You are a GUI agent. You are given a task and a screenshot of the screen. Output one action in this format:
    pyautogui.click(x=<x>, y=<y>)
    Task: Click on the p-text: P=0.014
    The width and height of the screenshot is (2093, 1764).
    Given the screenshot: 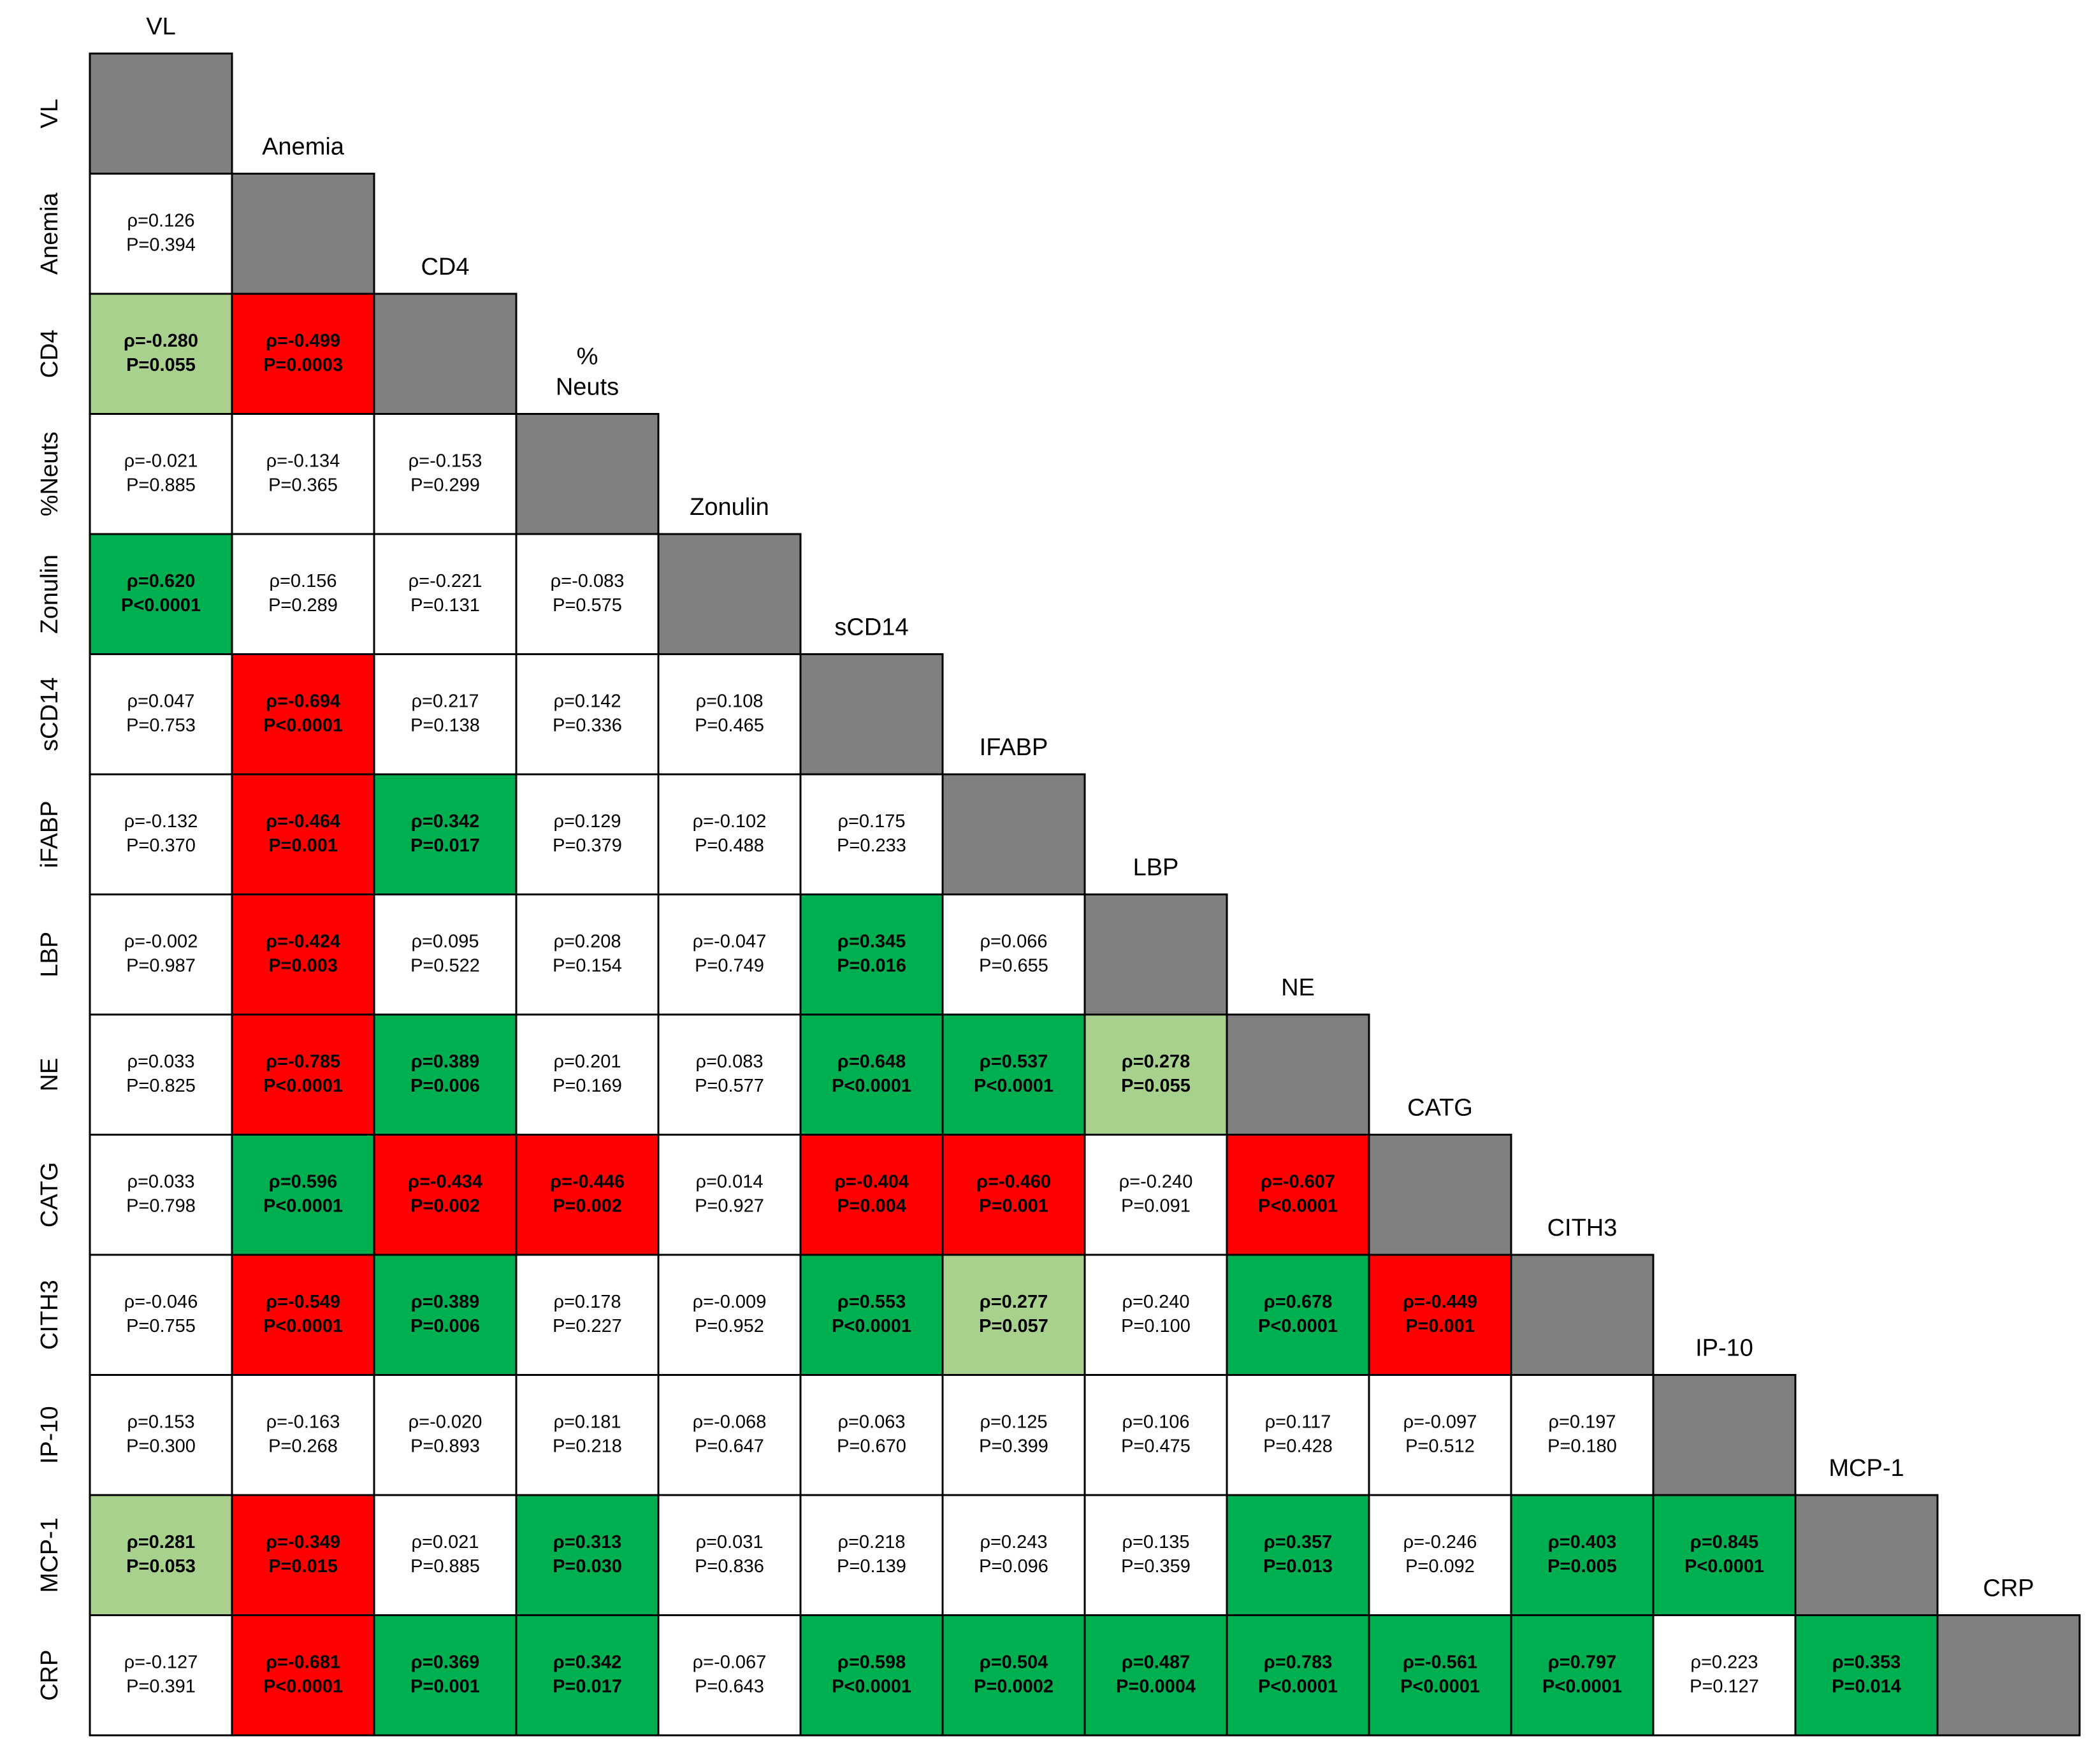 What is the action you would take?
    pyautogui.click(x=1866, y=1686)
    